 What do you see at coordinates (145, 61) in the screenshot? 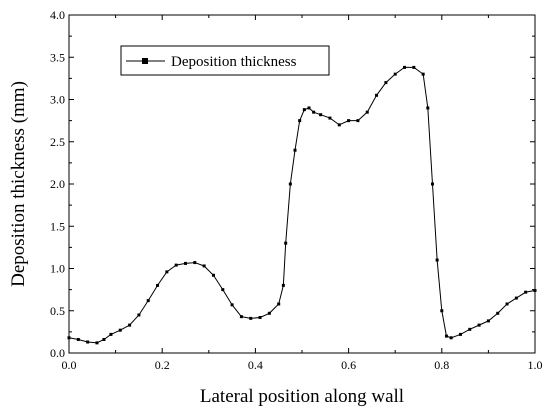
I see `legend-marker` at bounding box center [145, 61].